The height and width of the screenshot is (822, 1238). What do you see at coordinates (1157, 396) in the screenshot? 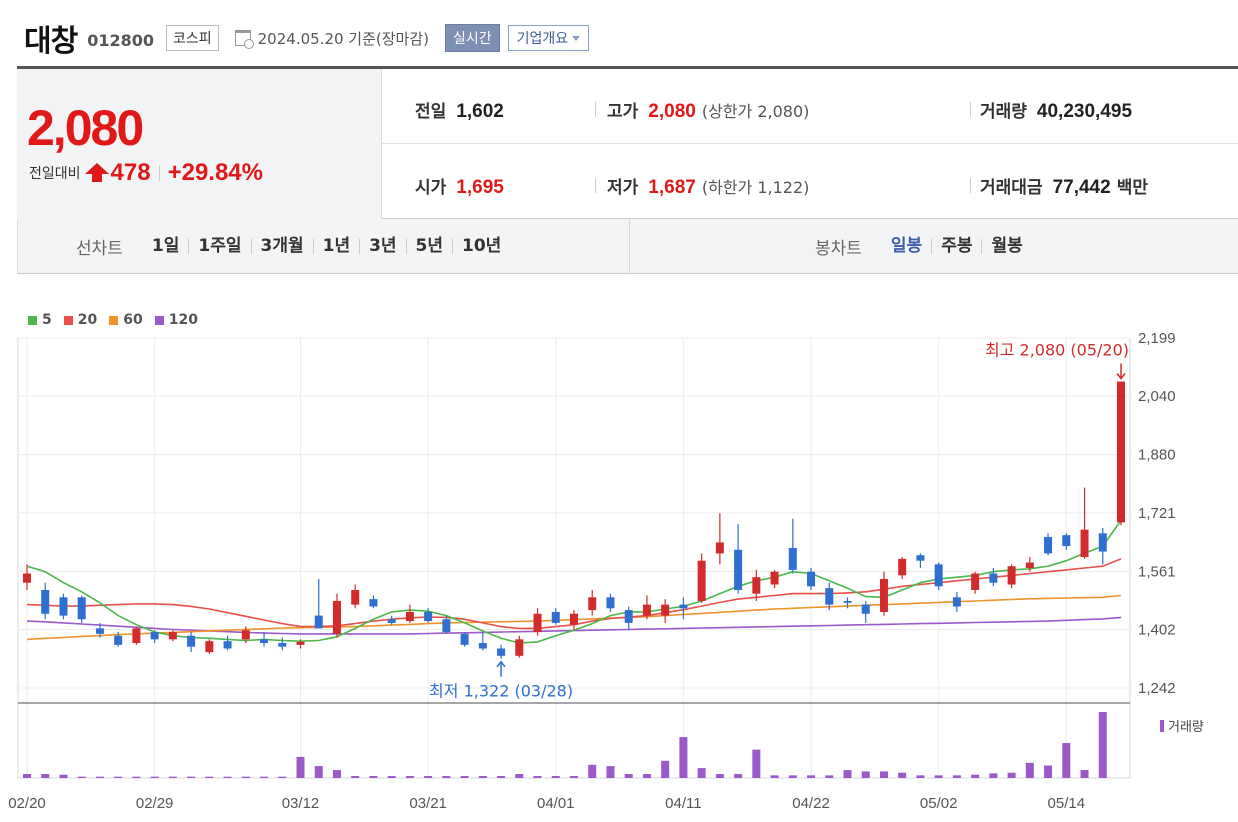
I see `y-tick-label: 2,040` at bounding box center [1157, 396].